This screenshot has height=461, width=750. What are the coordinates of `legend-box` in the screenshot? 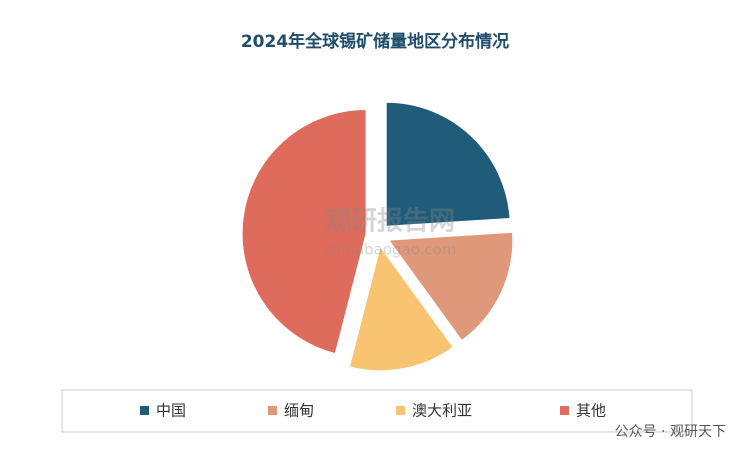 It's located at (377, 411).